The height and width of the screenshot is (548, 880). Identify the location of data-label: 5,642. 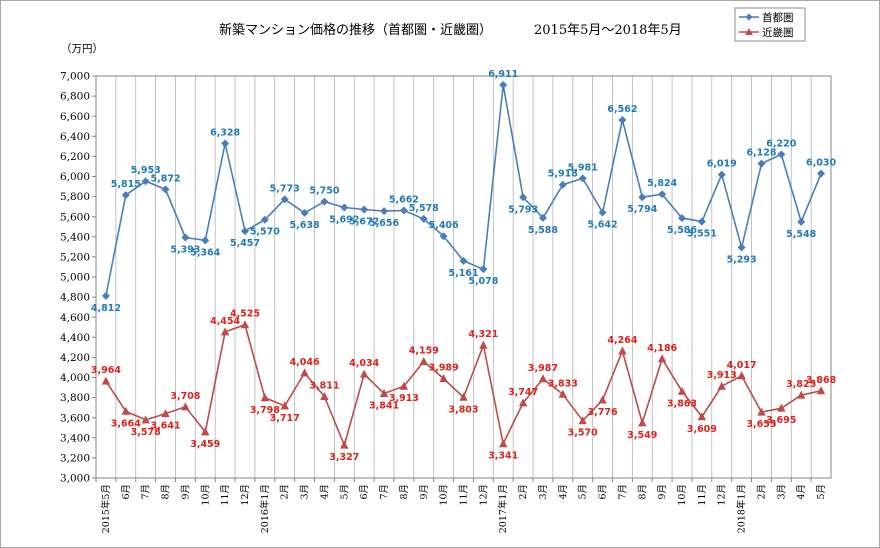
(603, 224).